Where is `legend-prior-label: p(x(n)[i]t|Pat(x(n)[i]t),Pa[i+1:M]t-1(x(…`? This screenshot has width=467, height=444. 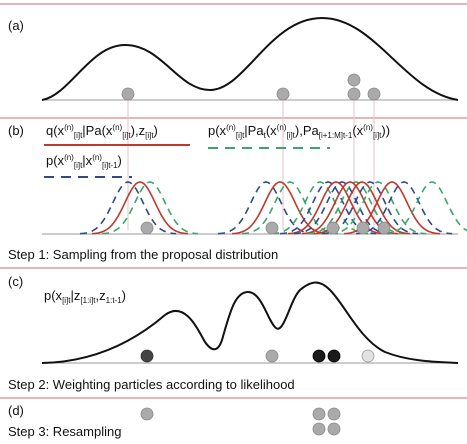
legend-prior-label: p(x(n)[i]t|Pat(x(n)[i]t),Pa[i+1:M]t-1(x(… is located at coordinates (299, 131).